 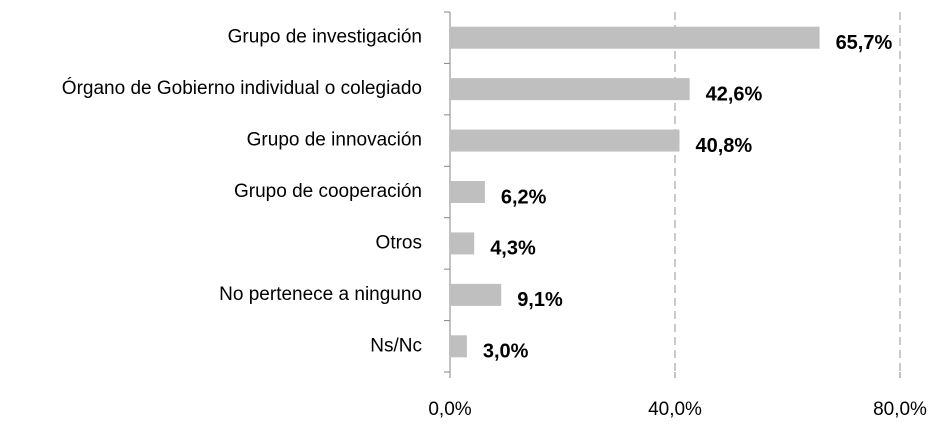 I want to click on value-label: 40,8%, so click(x=724, y=146).